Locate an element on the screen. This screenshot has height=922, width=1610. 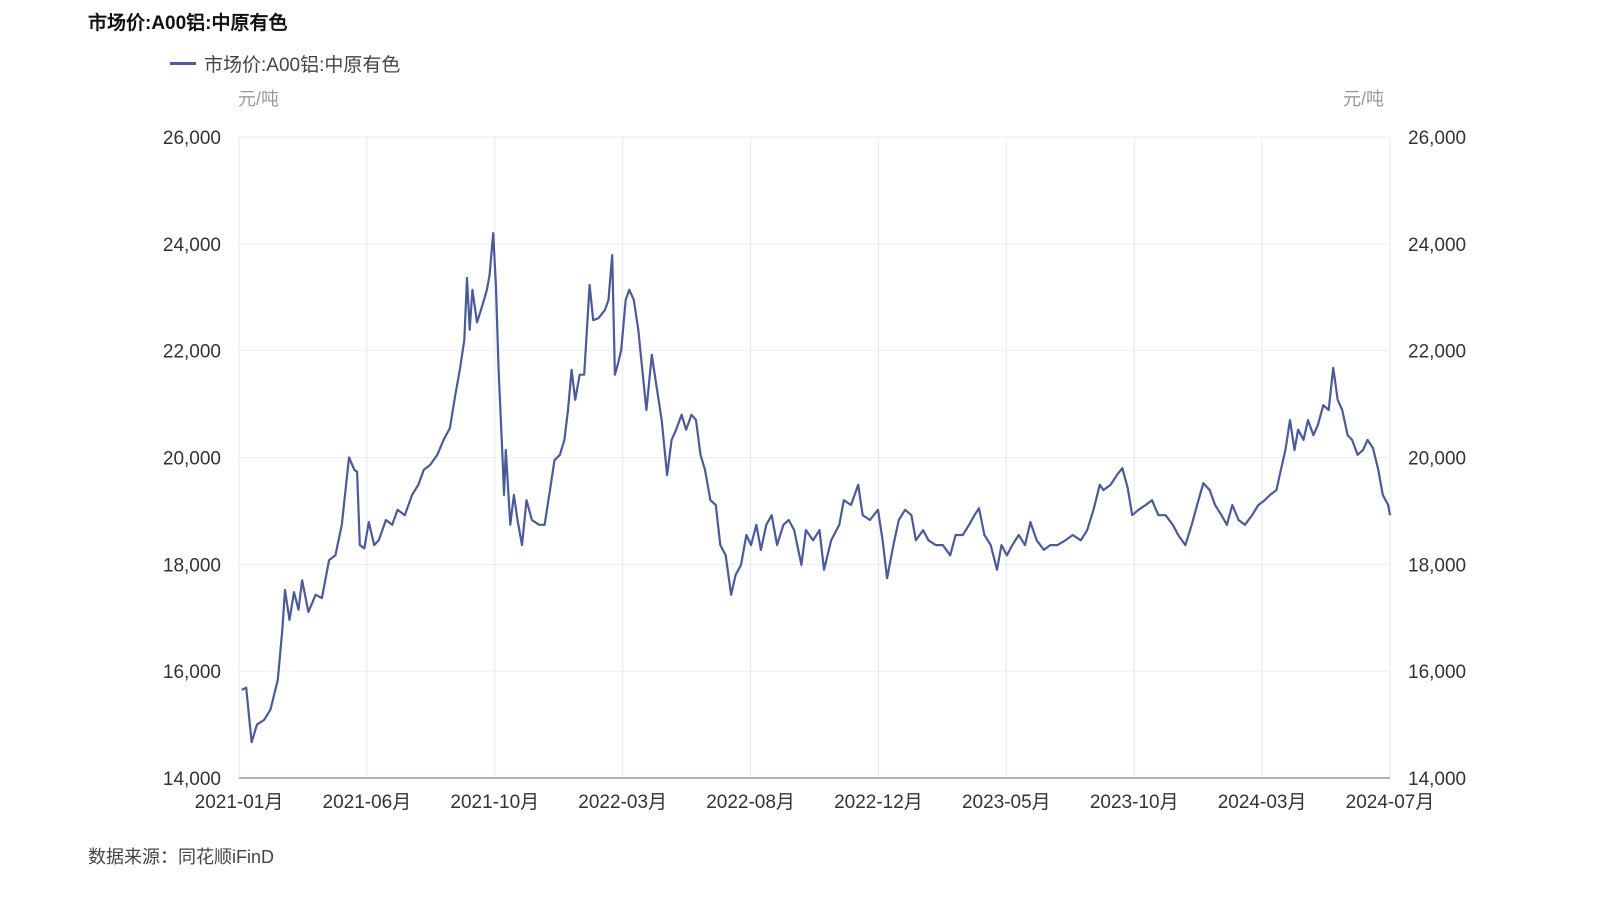
x-tick-label: 2023-05月 is located at coordinates (1006, 802).